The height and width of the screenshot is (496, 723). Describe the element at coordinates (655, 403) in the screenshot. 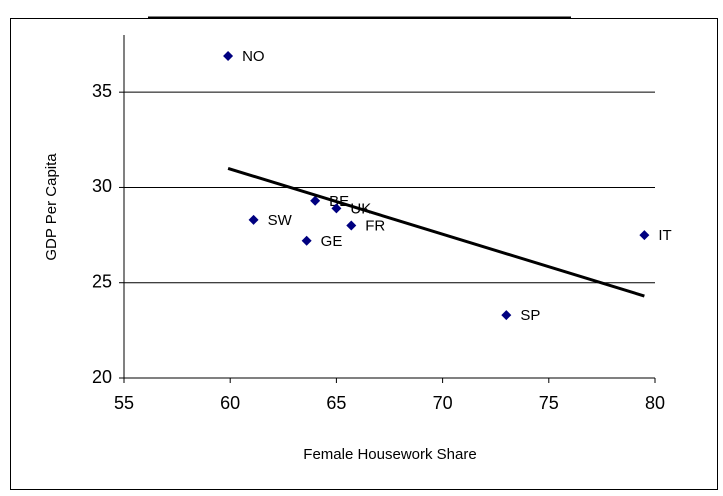

I see `x-tick-label: 80` at that location.